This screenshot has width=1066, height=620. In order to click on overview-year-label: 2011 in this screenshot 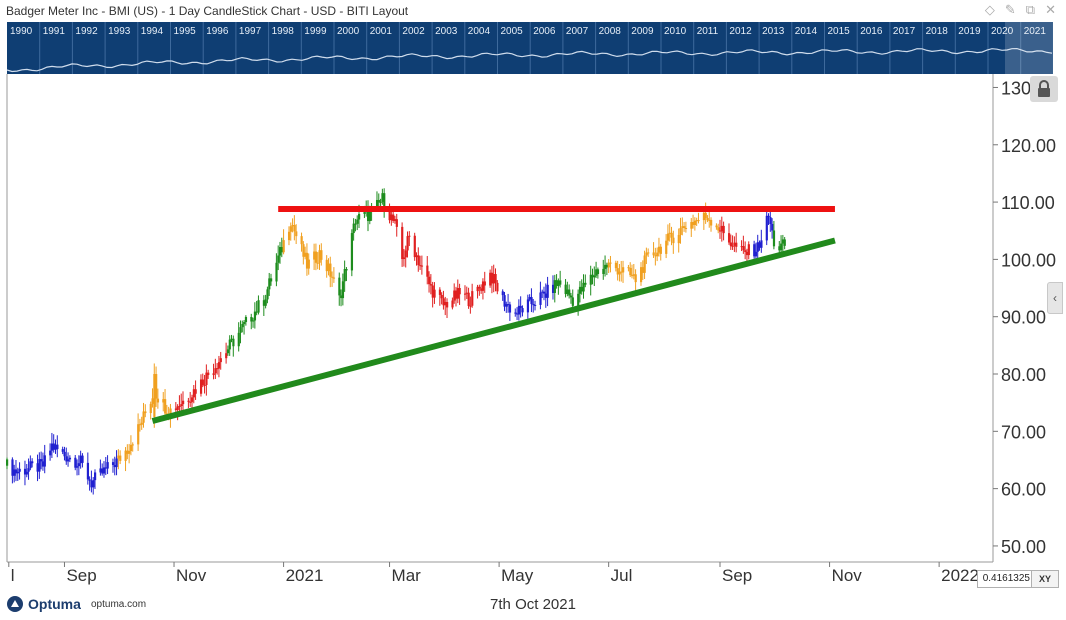, I will do `click(708, 31)`.